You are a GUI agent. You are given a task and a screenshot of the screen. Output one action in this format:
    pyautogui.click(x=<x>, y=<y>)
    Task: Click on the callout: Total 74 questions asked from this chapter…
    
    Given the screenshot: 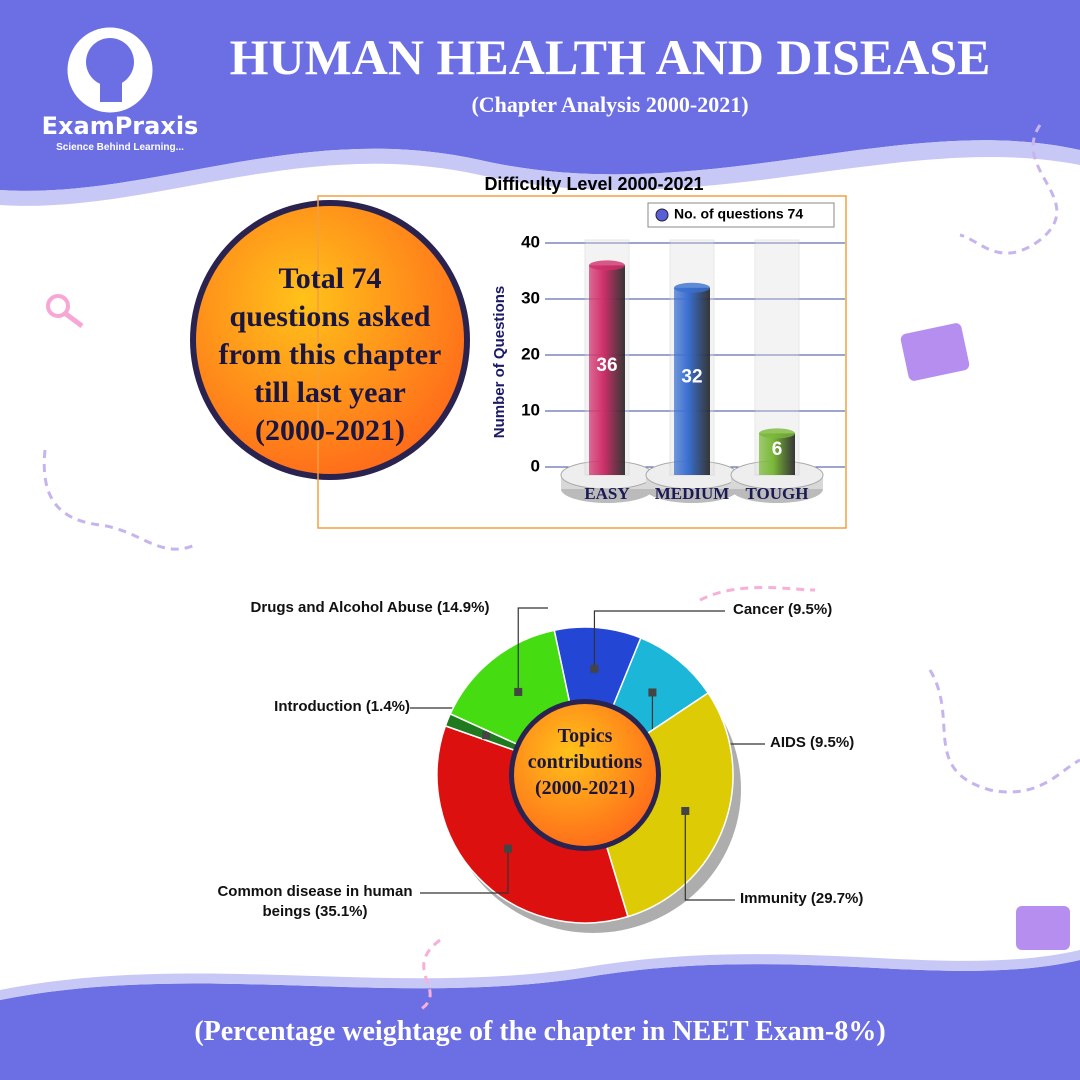 What is the action you would take?
    pyautogui.click(x=330, y=355)
    